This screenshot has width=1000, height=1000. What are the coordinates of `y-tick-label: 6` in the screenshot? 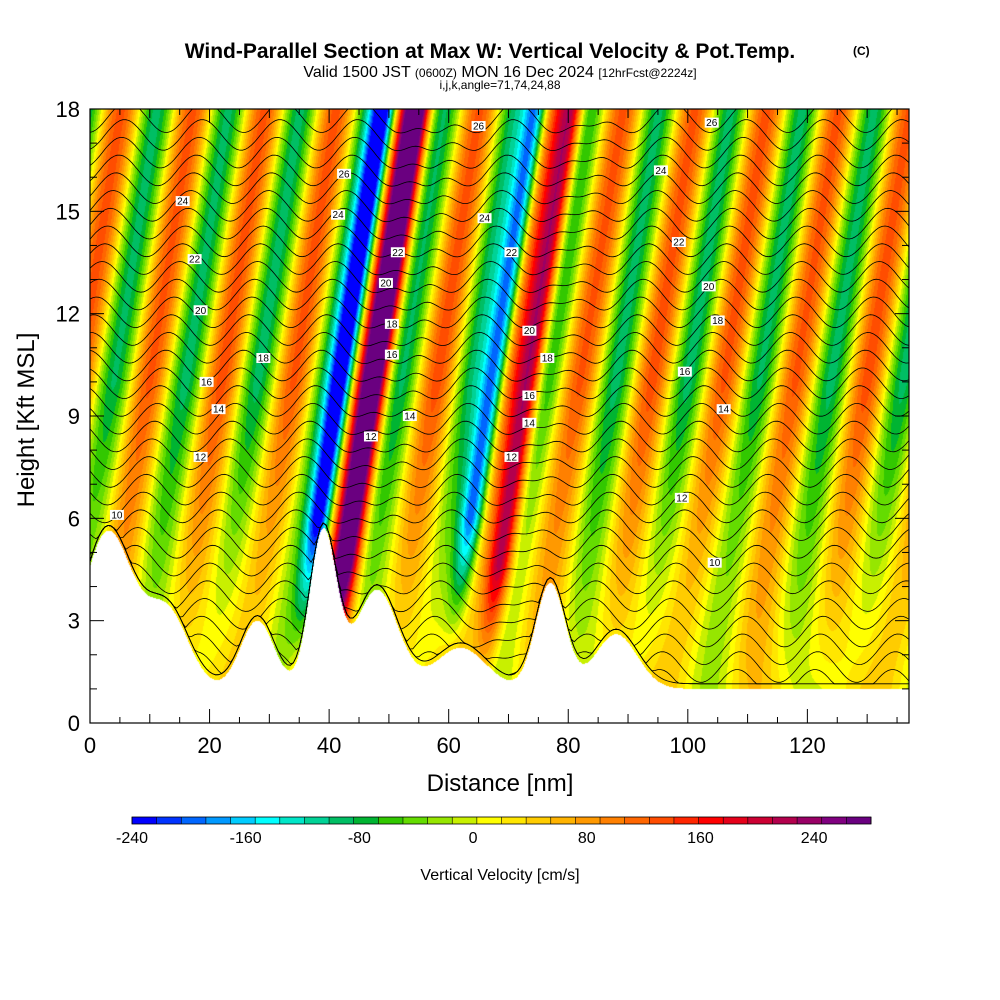 It's located at (74, 518).